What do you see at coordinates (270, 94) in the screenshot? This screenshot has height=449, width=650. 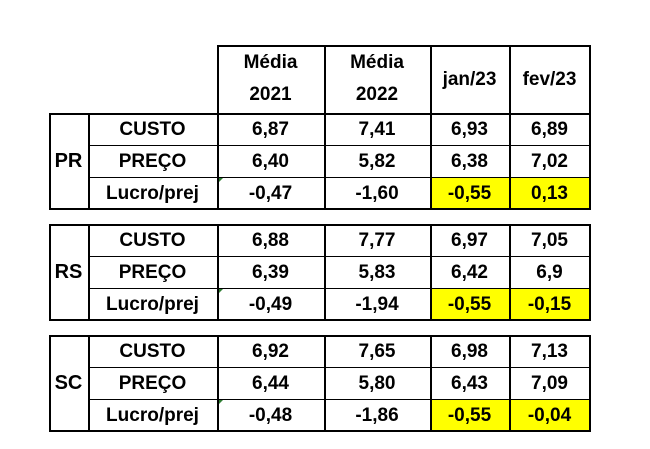 I see `header-media-2021-line2: 2021` at bounding box center [270, 94].